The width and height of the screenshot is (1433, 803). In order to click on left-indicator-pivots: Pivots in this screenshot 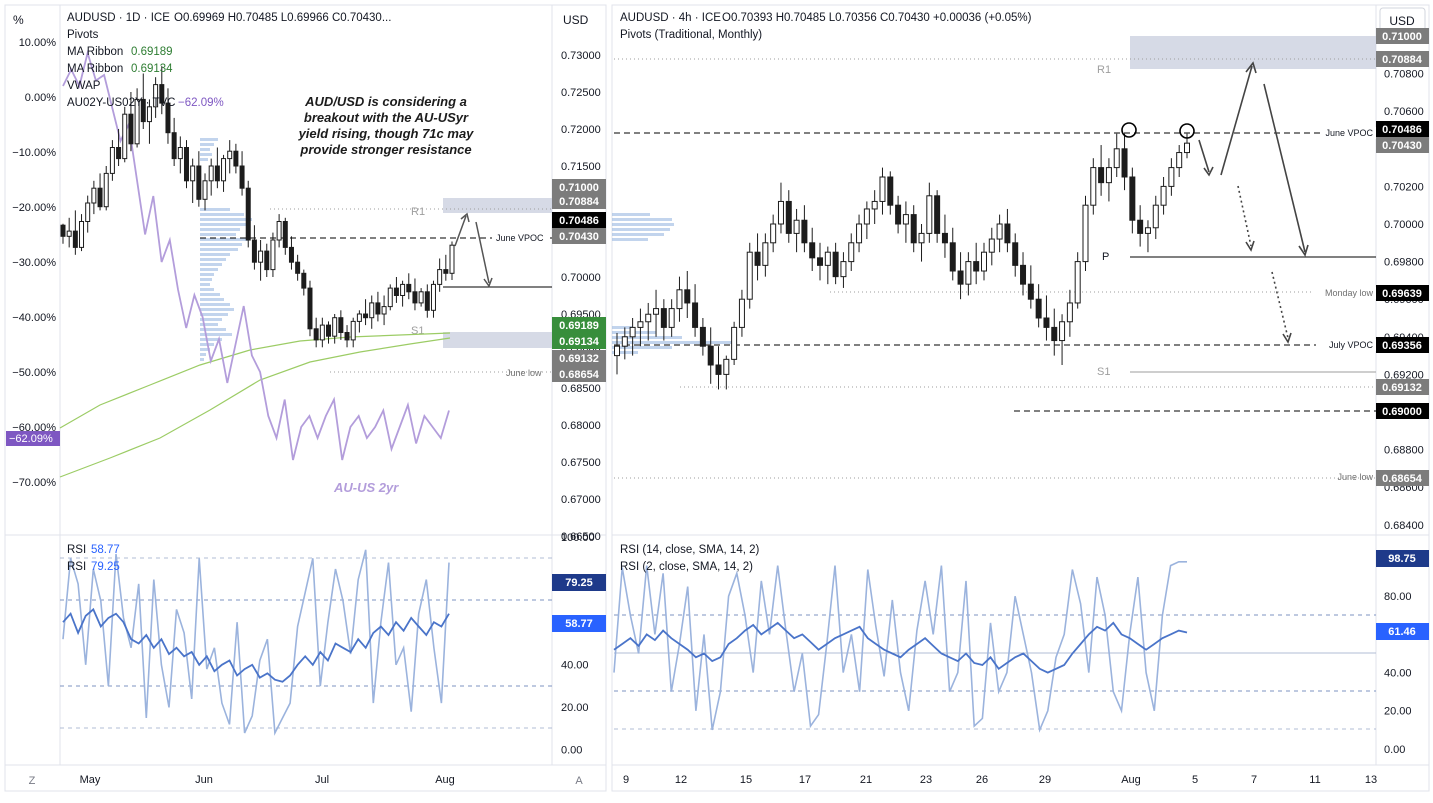, I will do `click(83, 35)`.